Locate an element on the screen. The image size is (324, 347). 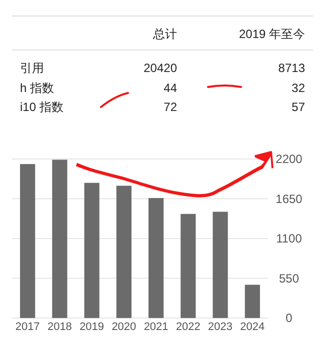
x-tick-label: 2022 is located at coordinates (188, 327).